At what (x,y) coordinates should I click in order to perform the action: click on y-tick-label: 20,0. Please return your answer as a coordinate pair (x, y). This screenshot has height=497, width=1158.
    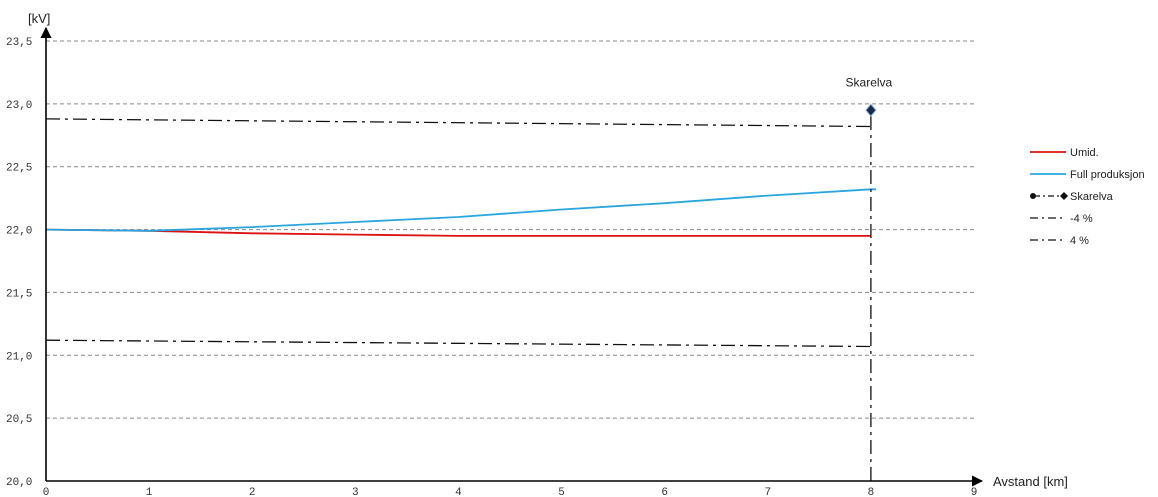
    Looking at the image, I should click on (19, 483).